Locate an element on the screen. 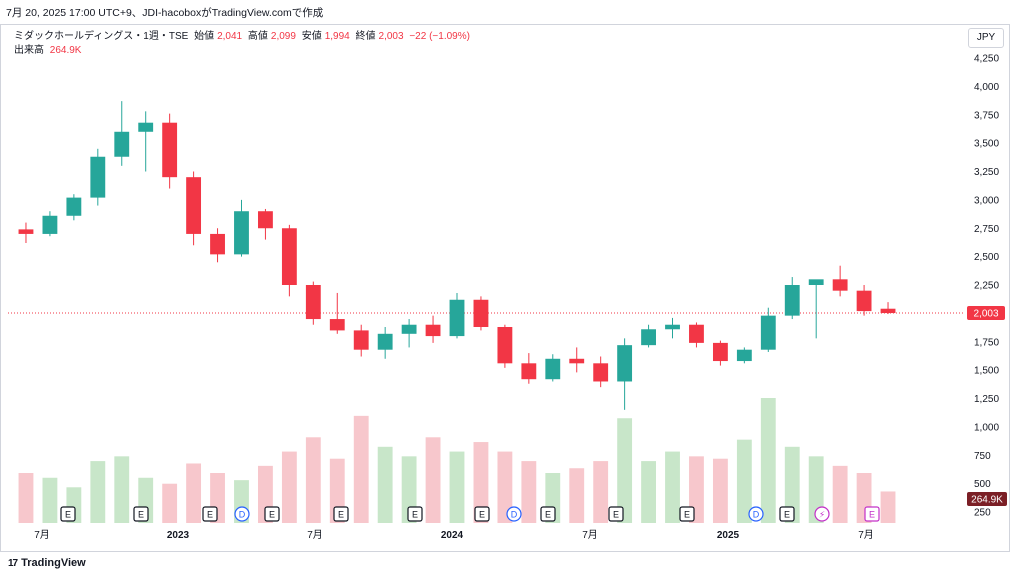 The width and height of the screenshot is (1024, 578). y-tick-label: 250 is located at coordinates (982, 513).